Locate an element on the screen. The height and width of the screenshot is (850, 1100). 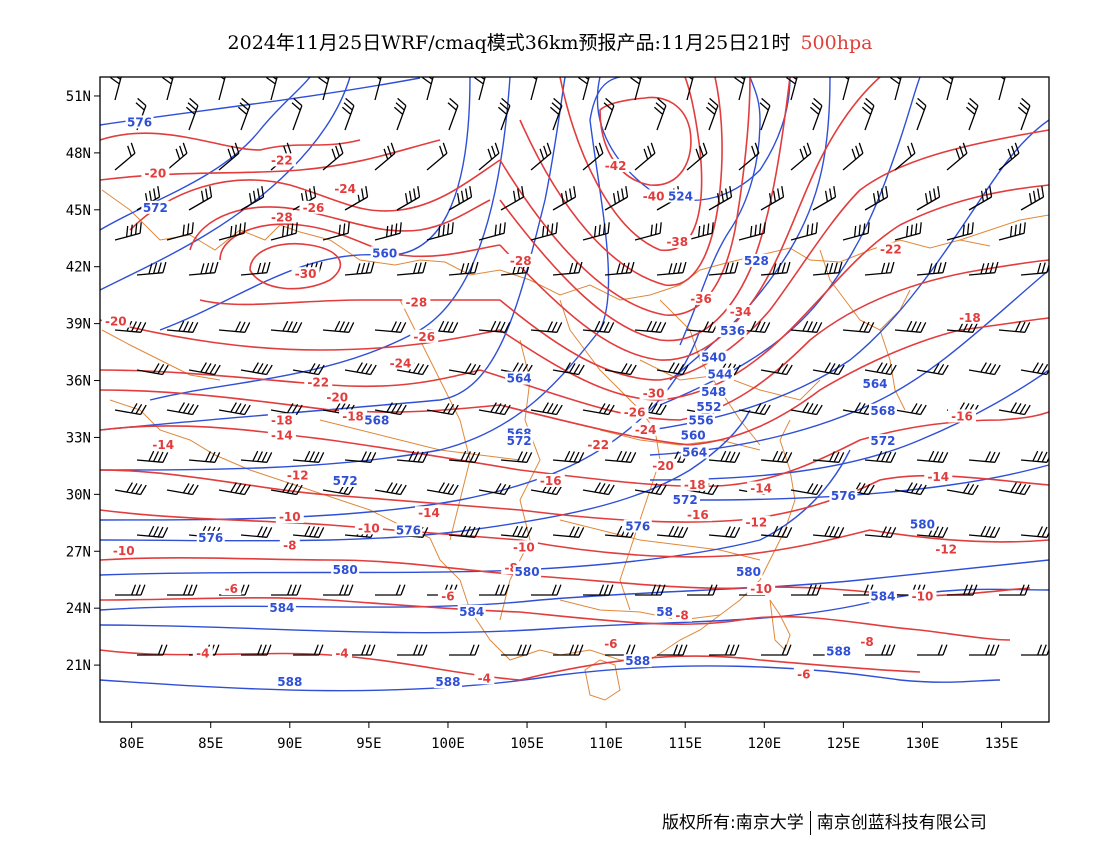
height-label: 564 is located at coordinates (519, 379).